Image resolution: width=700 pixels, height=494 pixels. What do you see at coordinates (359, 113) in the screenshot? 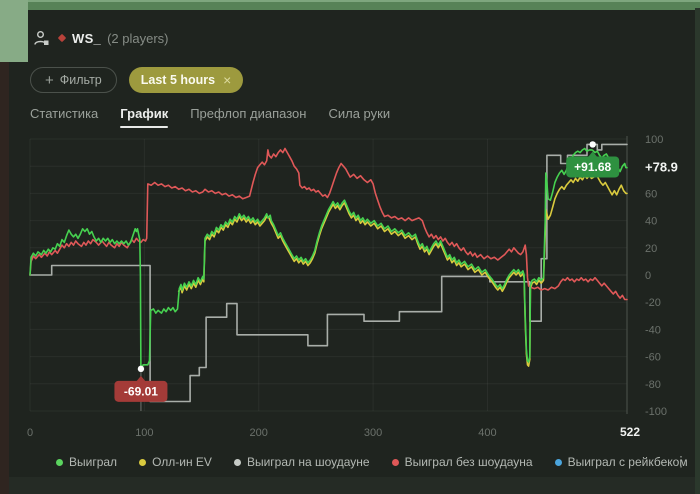
I see `tab-4: Сила руки` at bounding box center [359, 113].